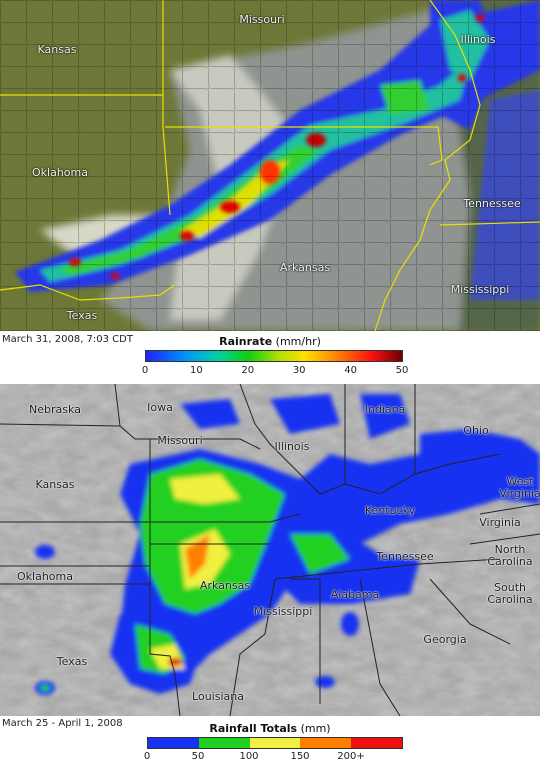 The image size is (540, 769). I want to click on legend-tick: 20, so click(248, 370).